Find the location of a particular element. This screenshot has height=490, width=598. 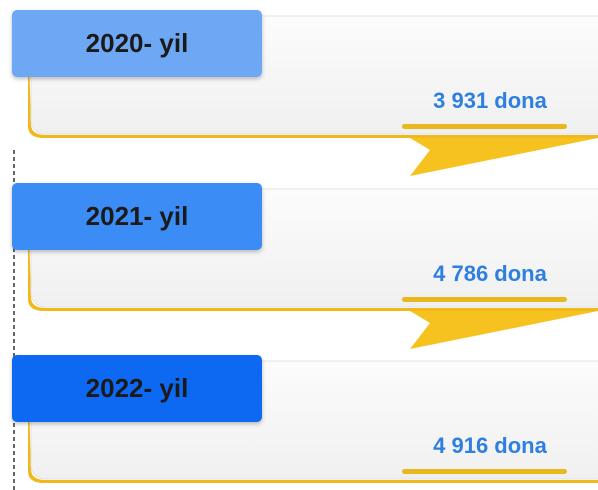

value-label: 4 786 dona is located at coordinates (490, 273).